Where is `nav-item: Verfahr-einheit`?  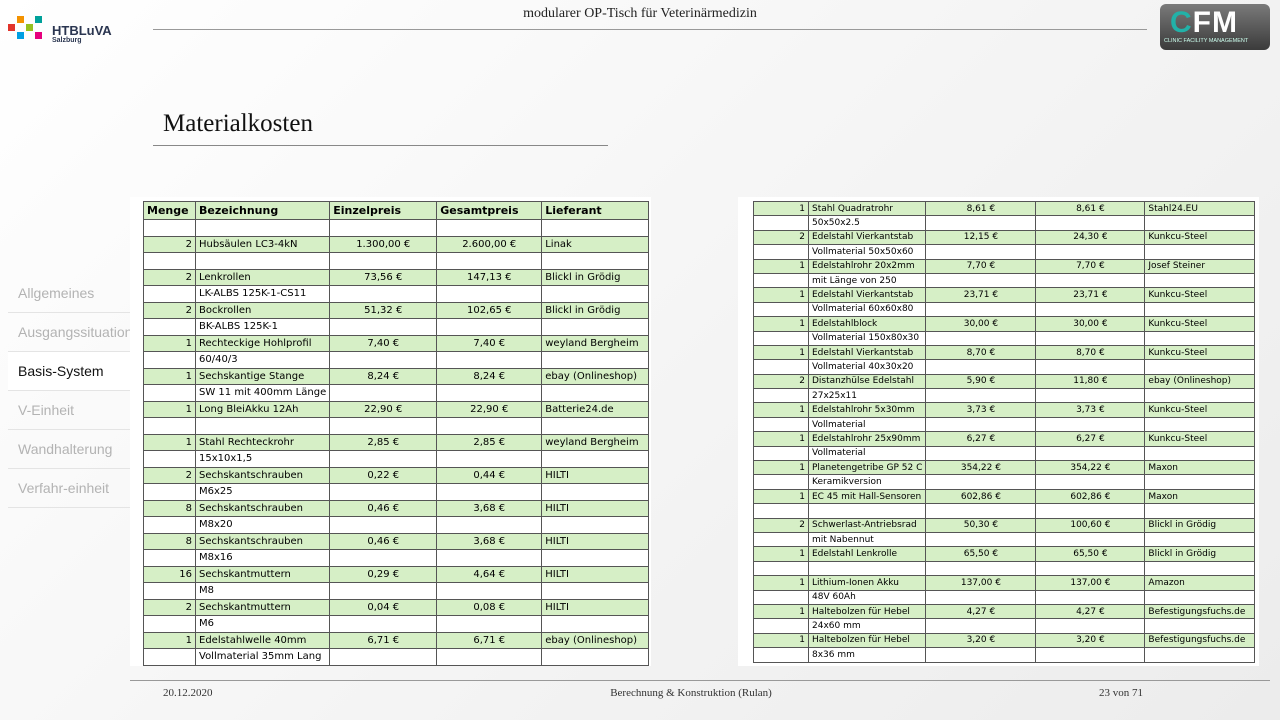
nav-item: Verfahr-einheit is located at coordinates (69, 488).